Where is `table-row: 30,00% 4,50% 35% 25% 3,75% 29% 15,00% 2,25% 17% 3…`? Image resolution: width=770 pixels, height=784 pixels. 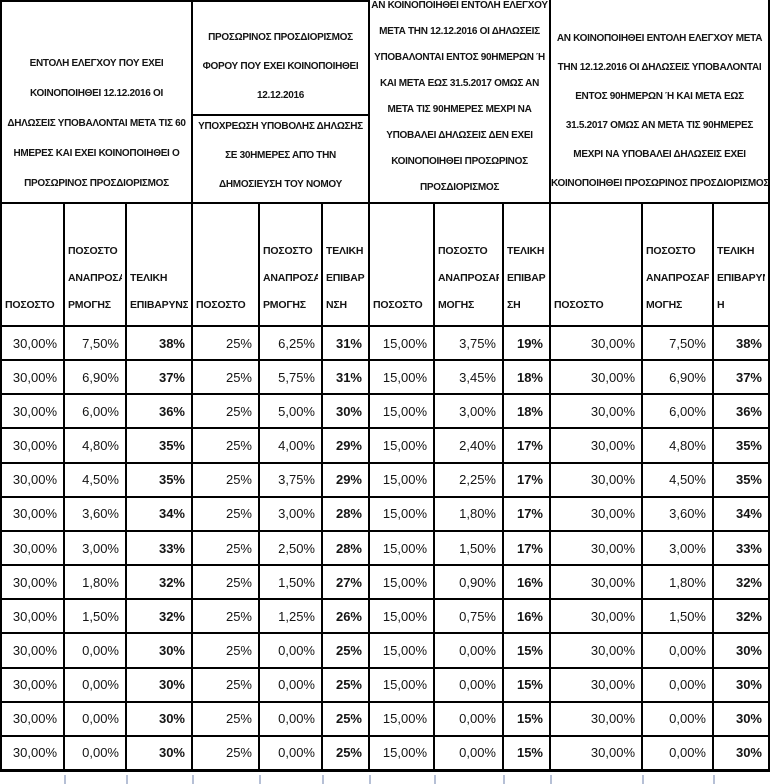 table-row: 30,00% 4,50% 35% 25% 3,75% 29% 15,00% 2,25% 17% 3… is located at coordinates (385, 479).